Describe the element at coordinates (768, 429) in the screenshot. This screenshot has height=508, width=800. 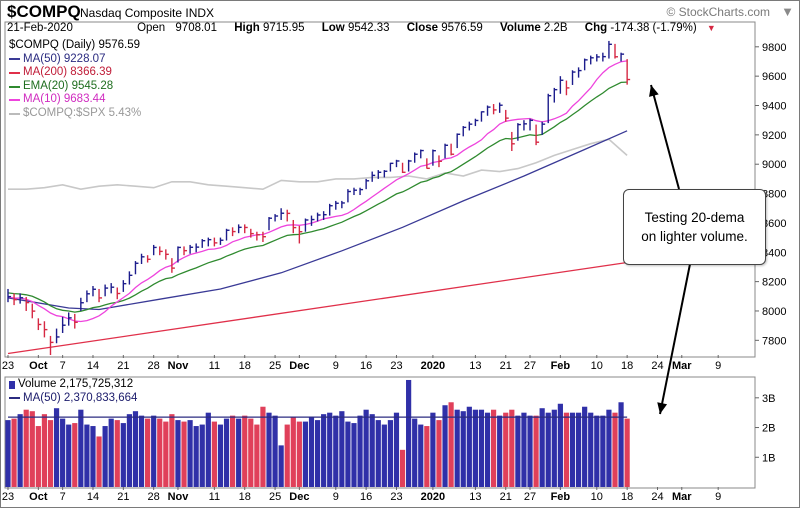
I see `volume-tick-label: 2B` at that location.